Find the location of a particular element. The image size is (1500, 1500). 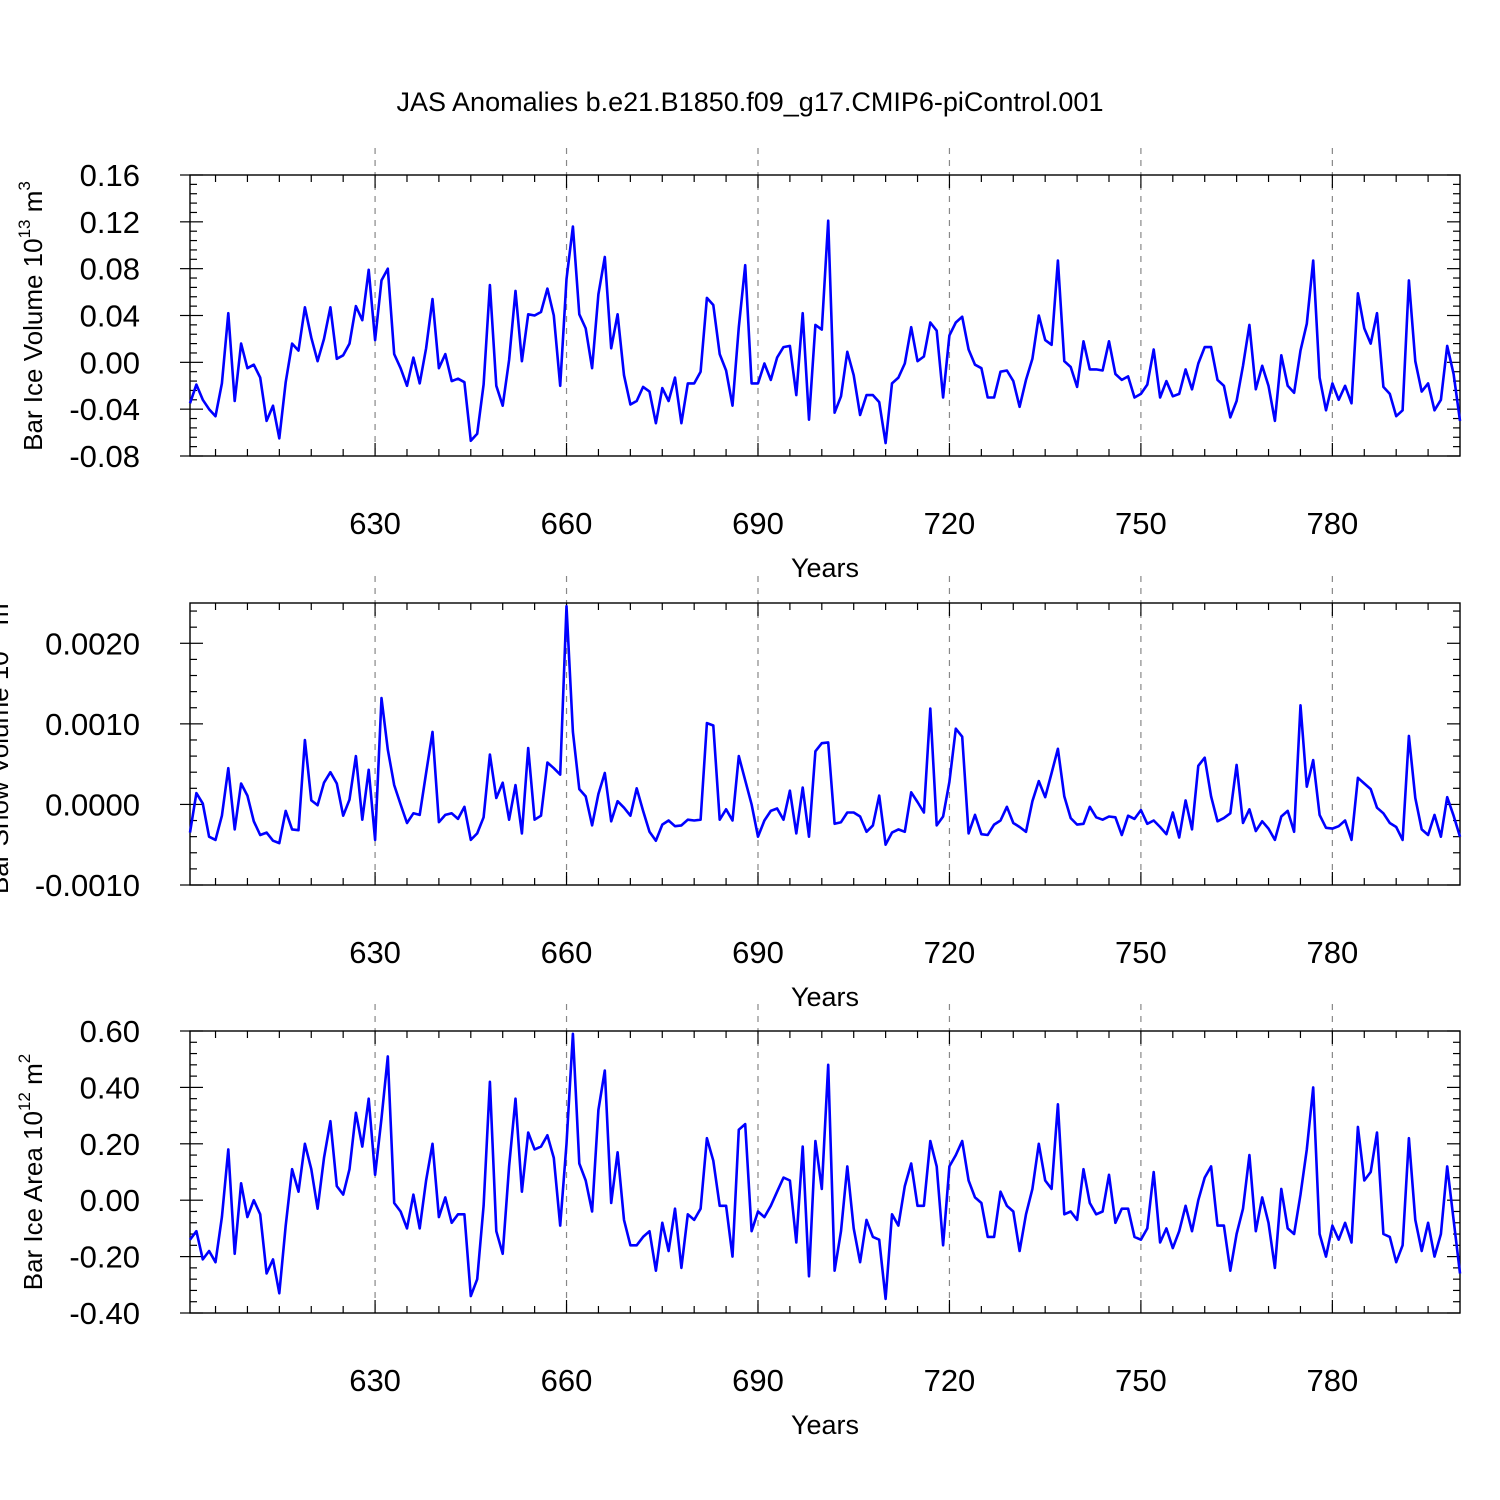

panel-ice-volume-series-line is located at coordinates (825, 332).